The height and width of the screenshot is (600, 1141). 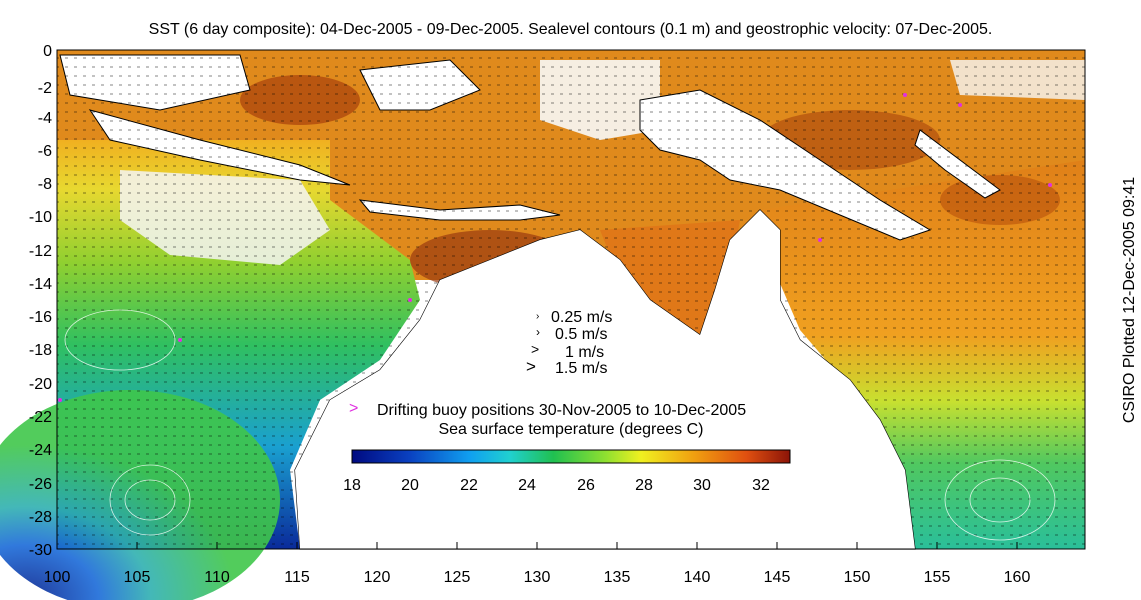 What do you see at coordinates (45, 88) in the screenshot?
I see `y-tick-label: -2` at bounding box center [45, 88].